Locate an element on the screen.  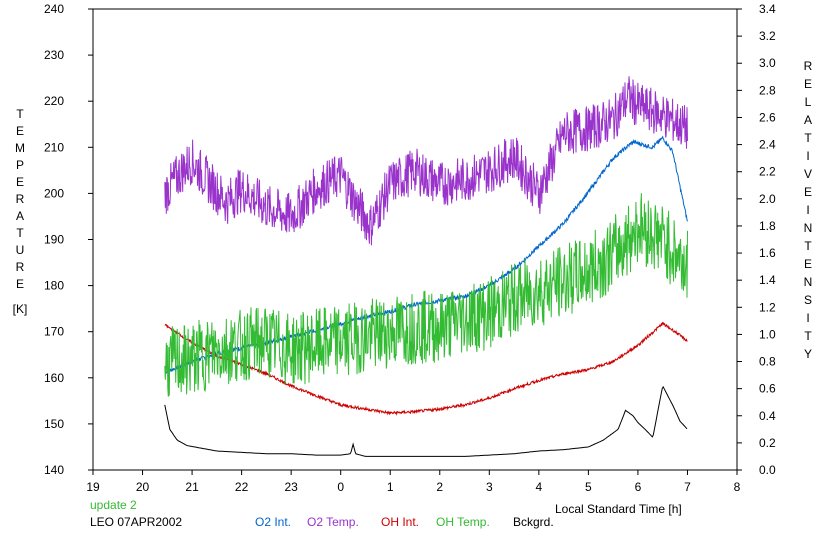
right-y-tick-label: 3.4 is located at coordinates (767, 9).